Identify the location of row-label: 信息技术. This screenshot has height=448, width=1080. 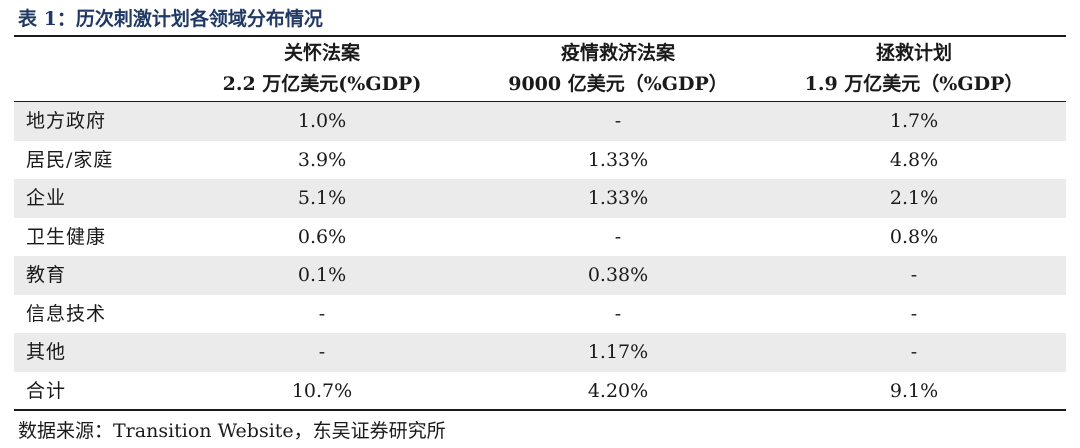
(66, 313).